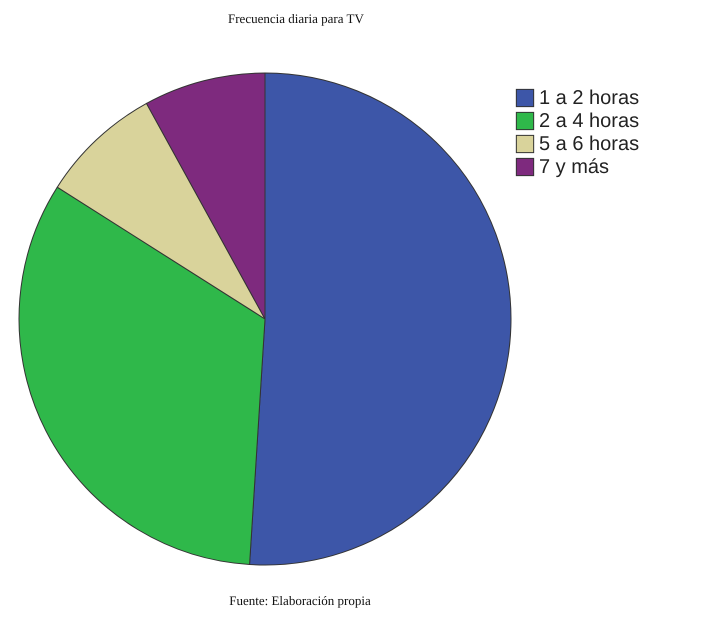 The image size is (709, 621). Describe the element at coordinates (589, 121) in the screenshot. I see `legend-label: 2 a 4 horas` at that location.